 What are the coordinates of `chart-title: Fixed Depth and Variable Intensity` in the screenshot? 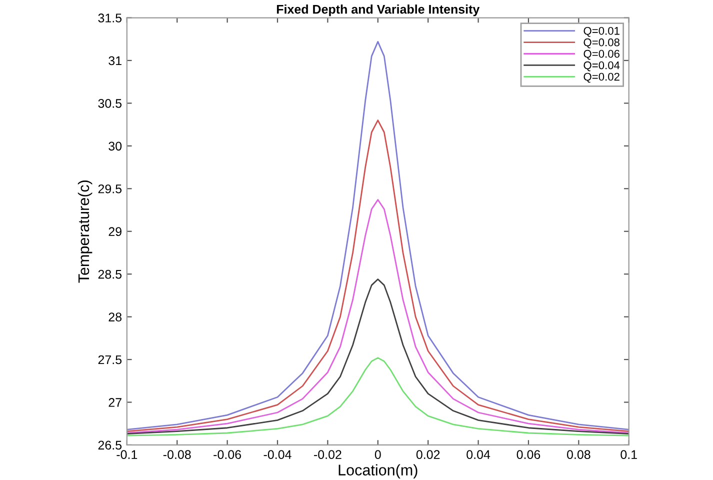 It's located at (378, 10).